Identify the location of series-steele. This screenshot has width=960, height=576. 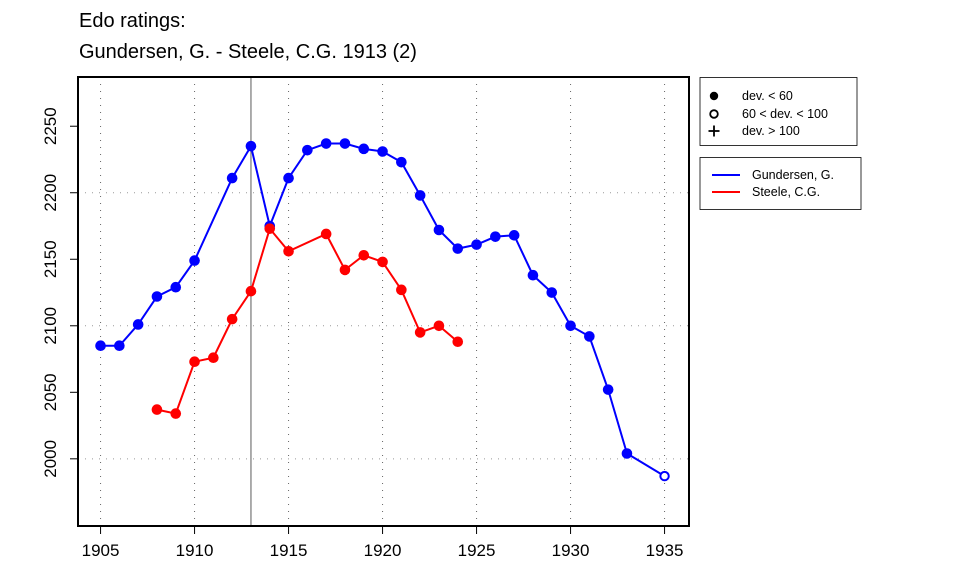
(307, 321).